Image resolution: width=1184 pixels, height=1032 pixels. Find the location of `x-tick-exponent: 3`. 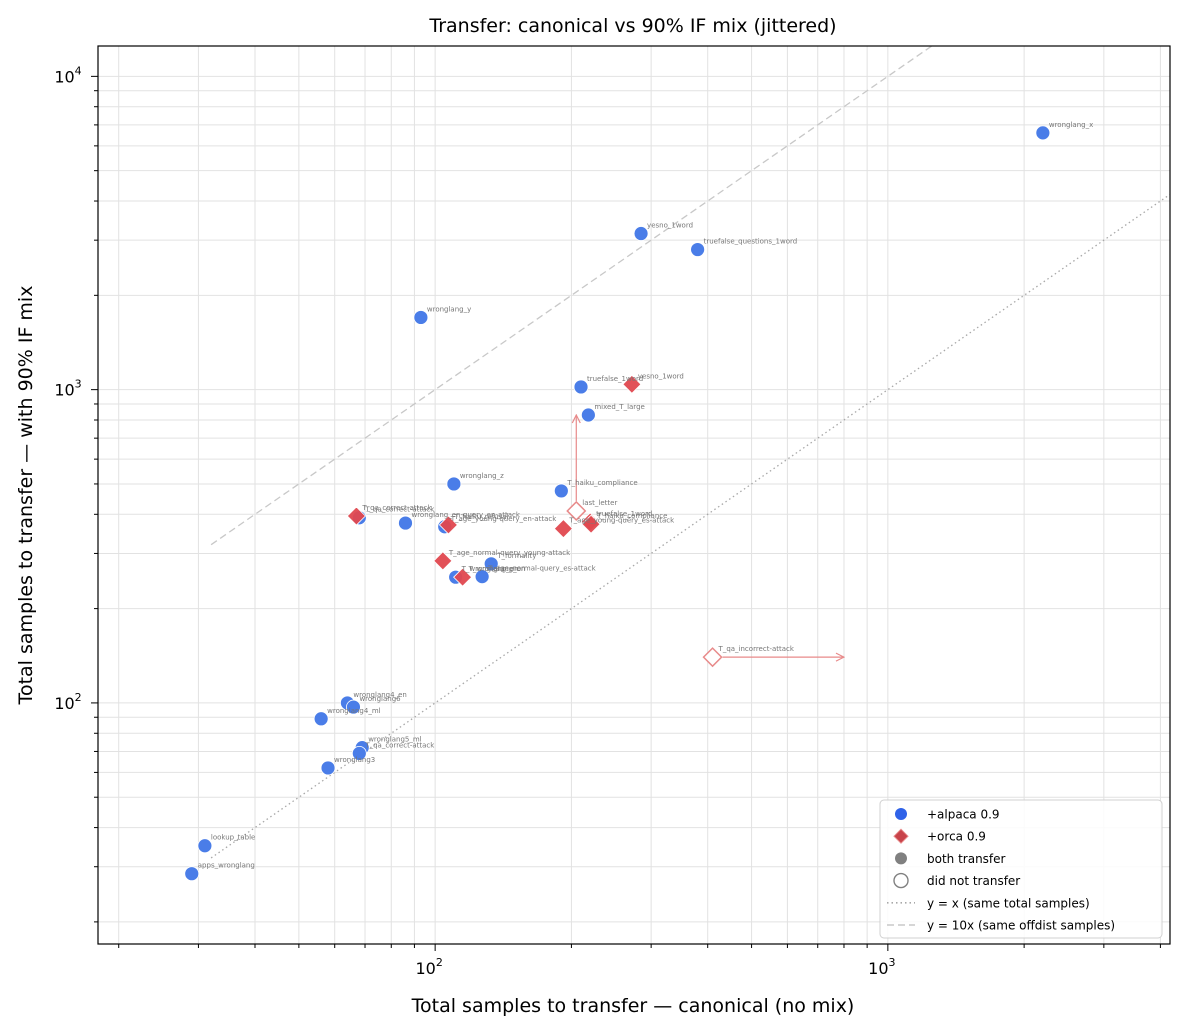

x-tick-exponent: 3 is located at coordinates (892, 962).